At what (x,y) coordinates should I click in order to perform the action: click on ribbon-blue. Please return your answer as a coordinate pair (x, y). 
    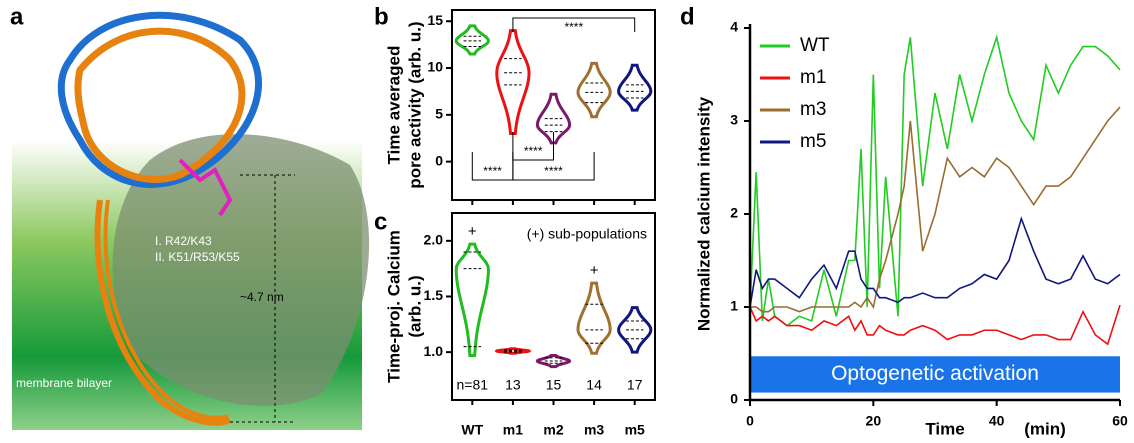
    Looking at the image, I should click on (159, 99).